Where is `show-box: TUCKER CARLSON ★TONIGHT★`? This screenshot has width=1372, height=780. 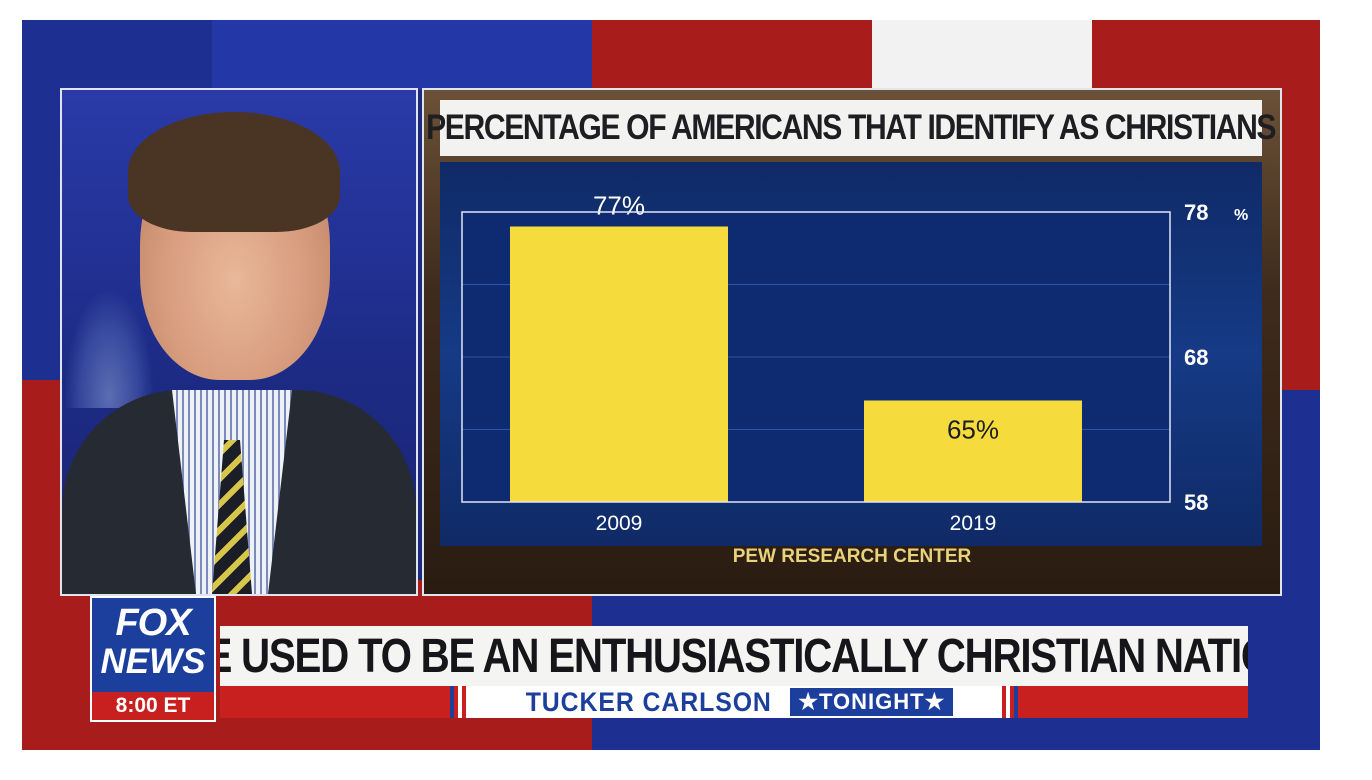 show-box: TUCKER CARLSON ★TONIGHT★ is located at coordinates (734, 702).